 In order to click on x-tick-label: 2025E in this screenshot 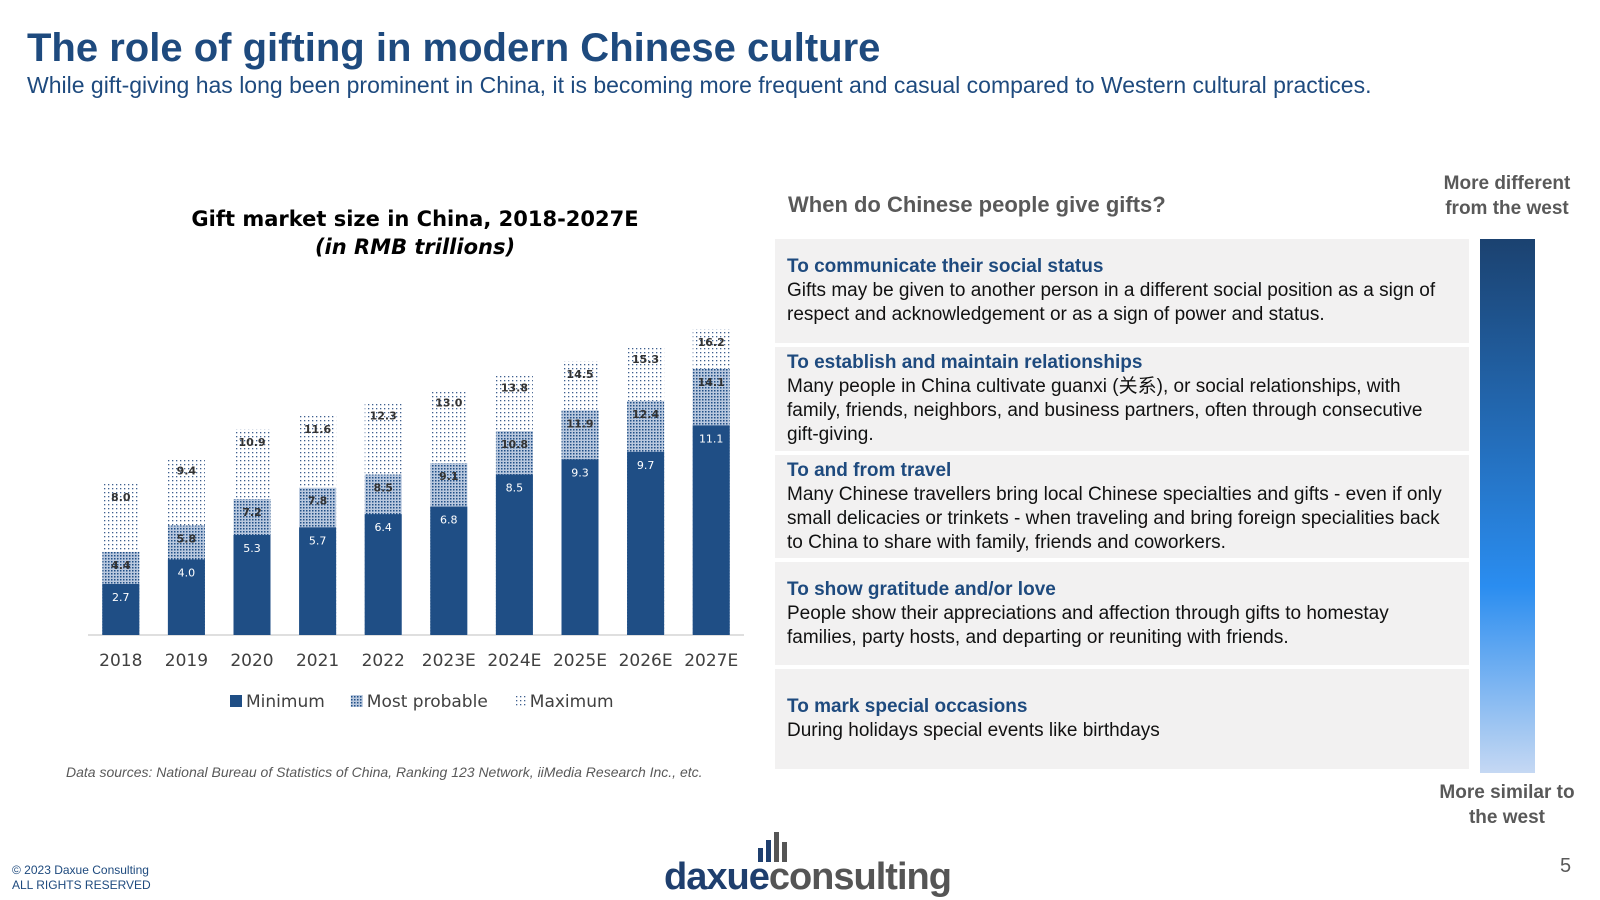, I will do `click(580, 661)`.